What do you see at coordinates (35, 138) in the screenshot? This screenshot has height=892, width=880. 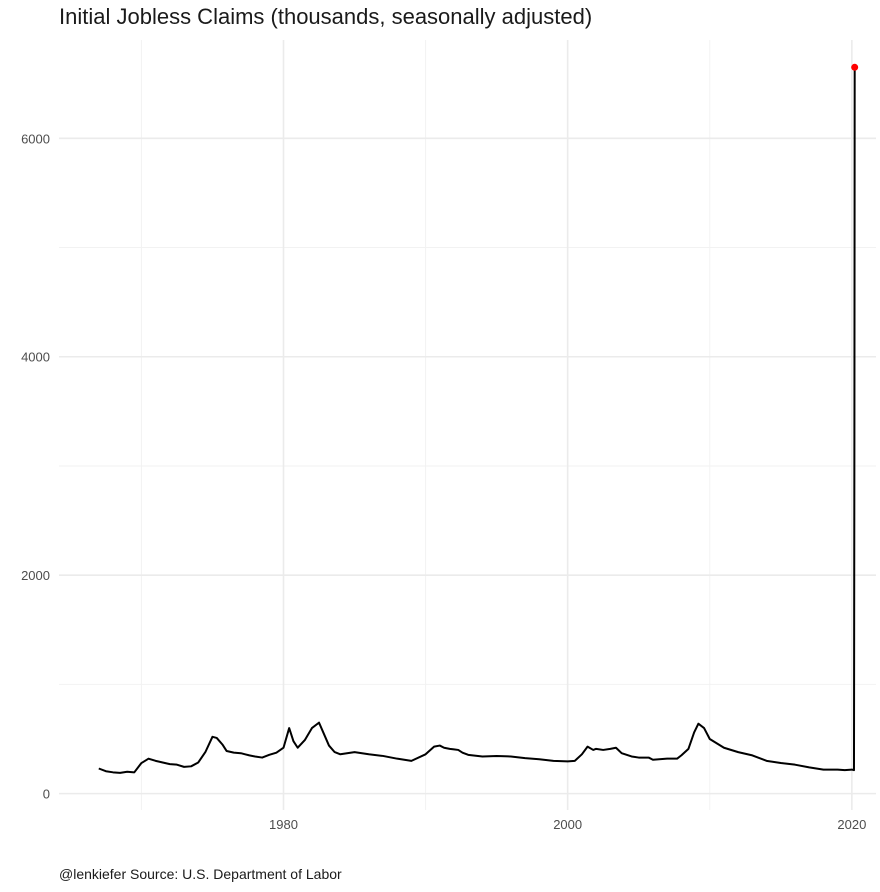 I see `y-tick-label: 6000` at bounding box center [35, 138].